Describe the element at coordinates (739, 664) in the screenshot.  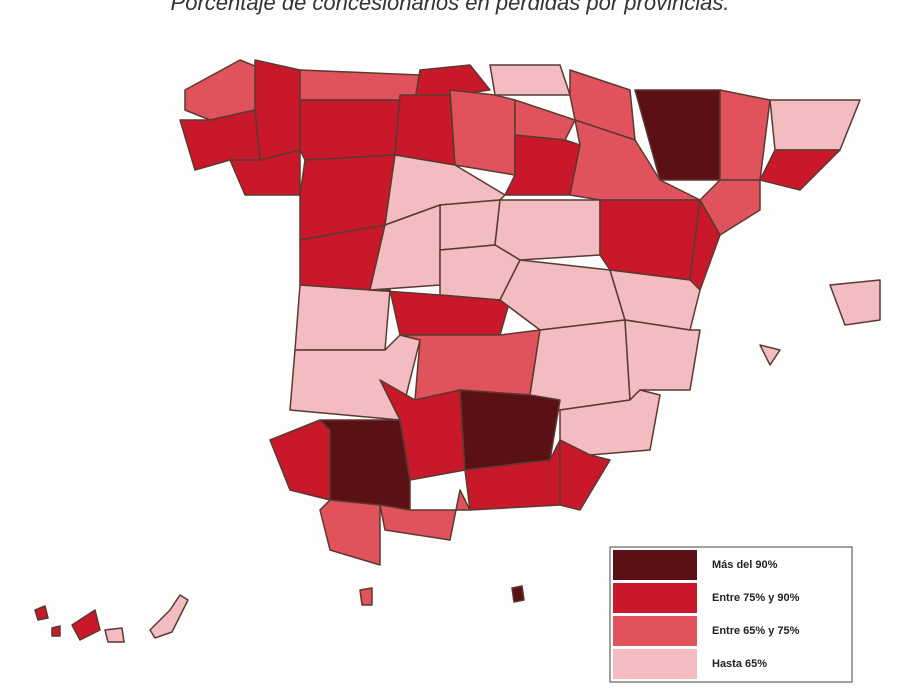
I see `legend-label: Hasta 65%` at that location.